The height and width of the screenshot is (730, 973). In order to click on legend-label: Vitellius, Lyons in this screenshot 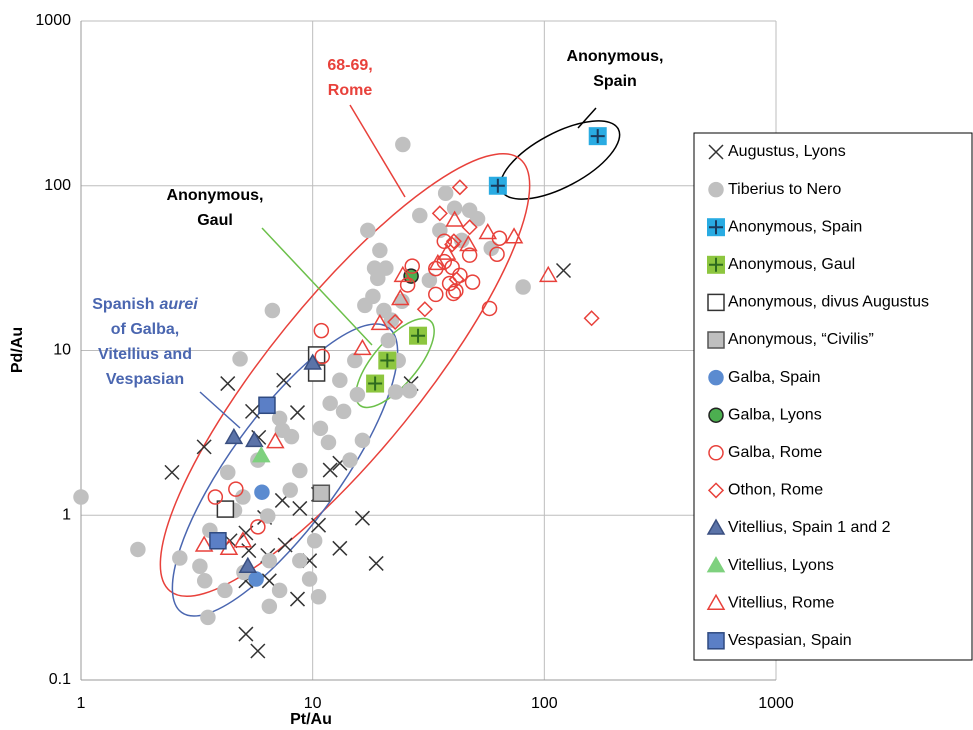, I will do `click(781, 565)`.